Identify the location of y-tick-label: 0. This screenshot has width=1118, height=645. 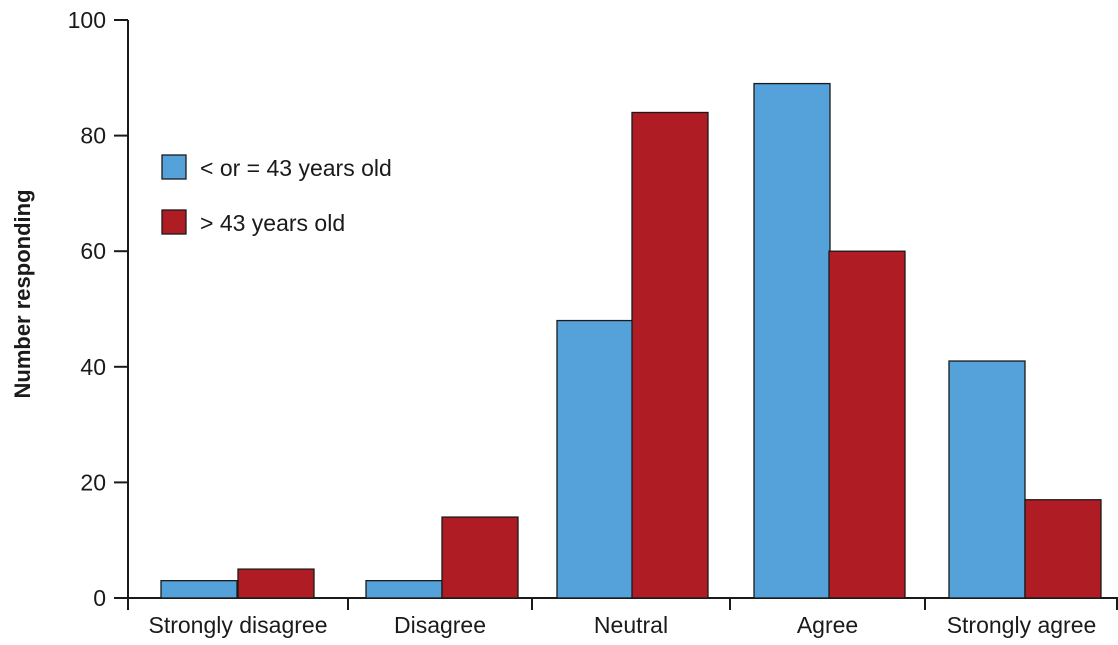
(99, 598).